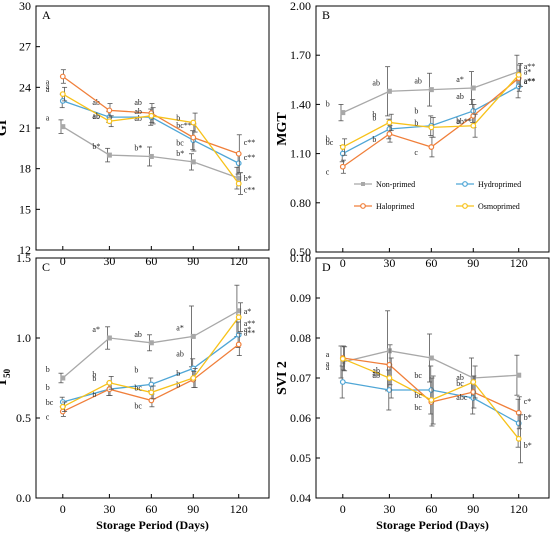  Describe the element at coordinates (25, 209) in the screenshot. I see `y-tick-label: 15` at that location.